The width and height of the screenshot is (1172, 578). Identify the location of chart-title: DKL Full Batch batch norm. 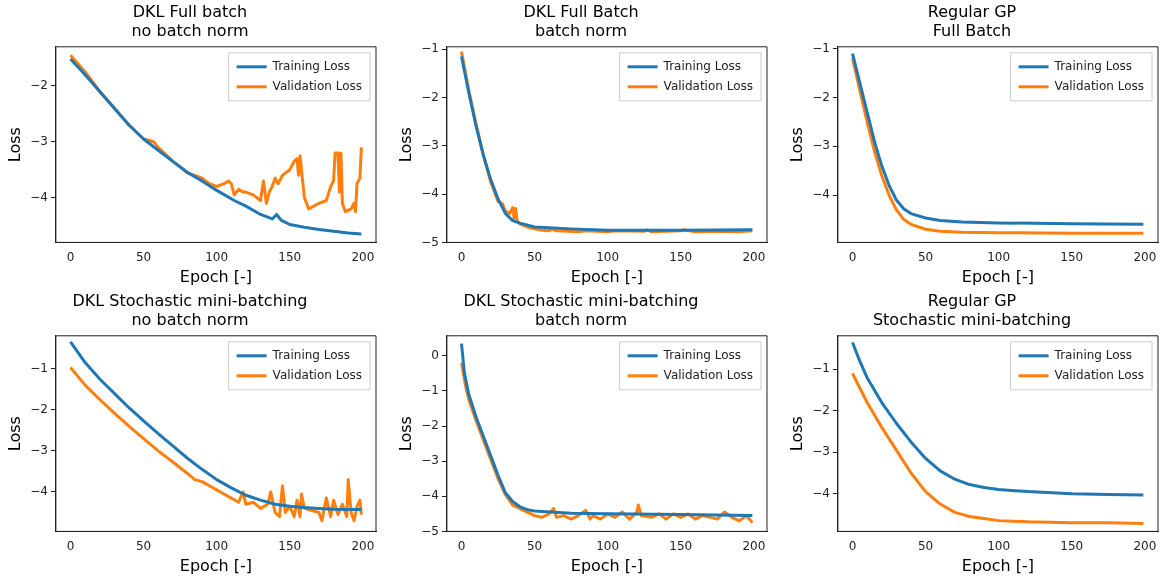
(581, 21).